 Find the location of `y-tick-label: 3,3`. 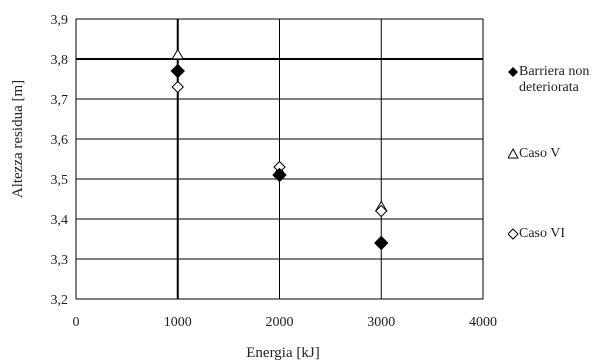

y-tick-label: 3,3 is located at coordinates (60, 260).